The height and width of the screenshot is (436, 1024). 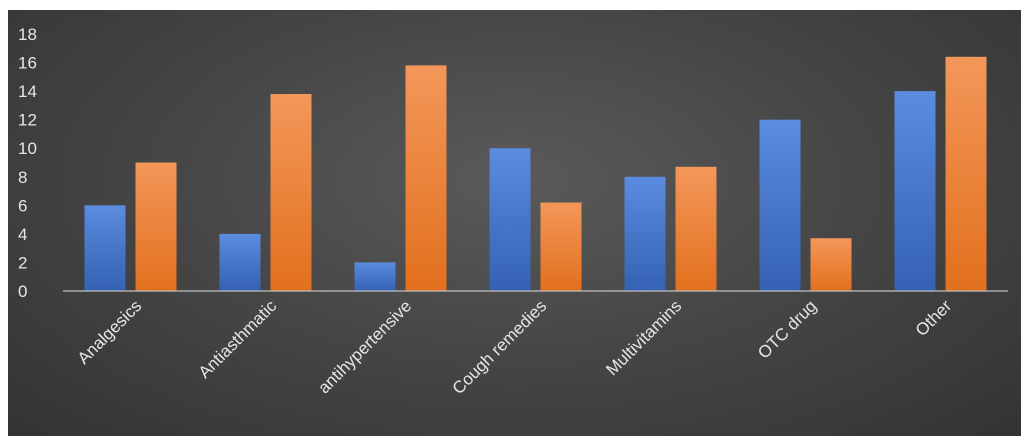 I want to click on x-category-label: antihypertensive, so click(x=364, y=346).